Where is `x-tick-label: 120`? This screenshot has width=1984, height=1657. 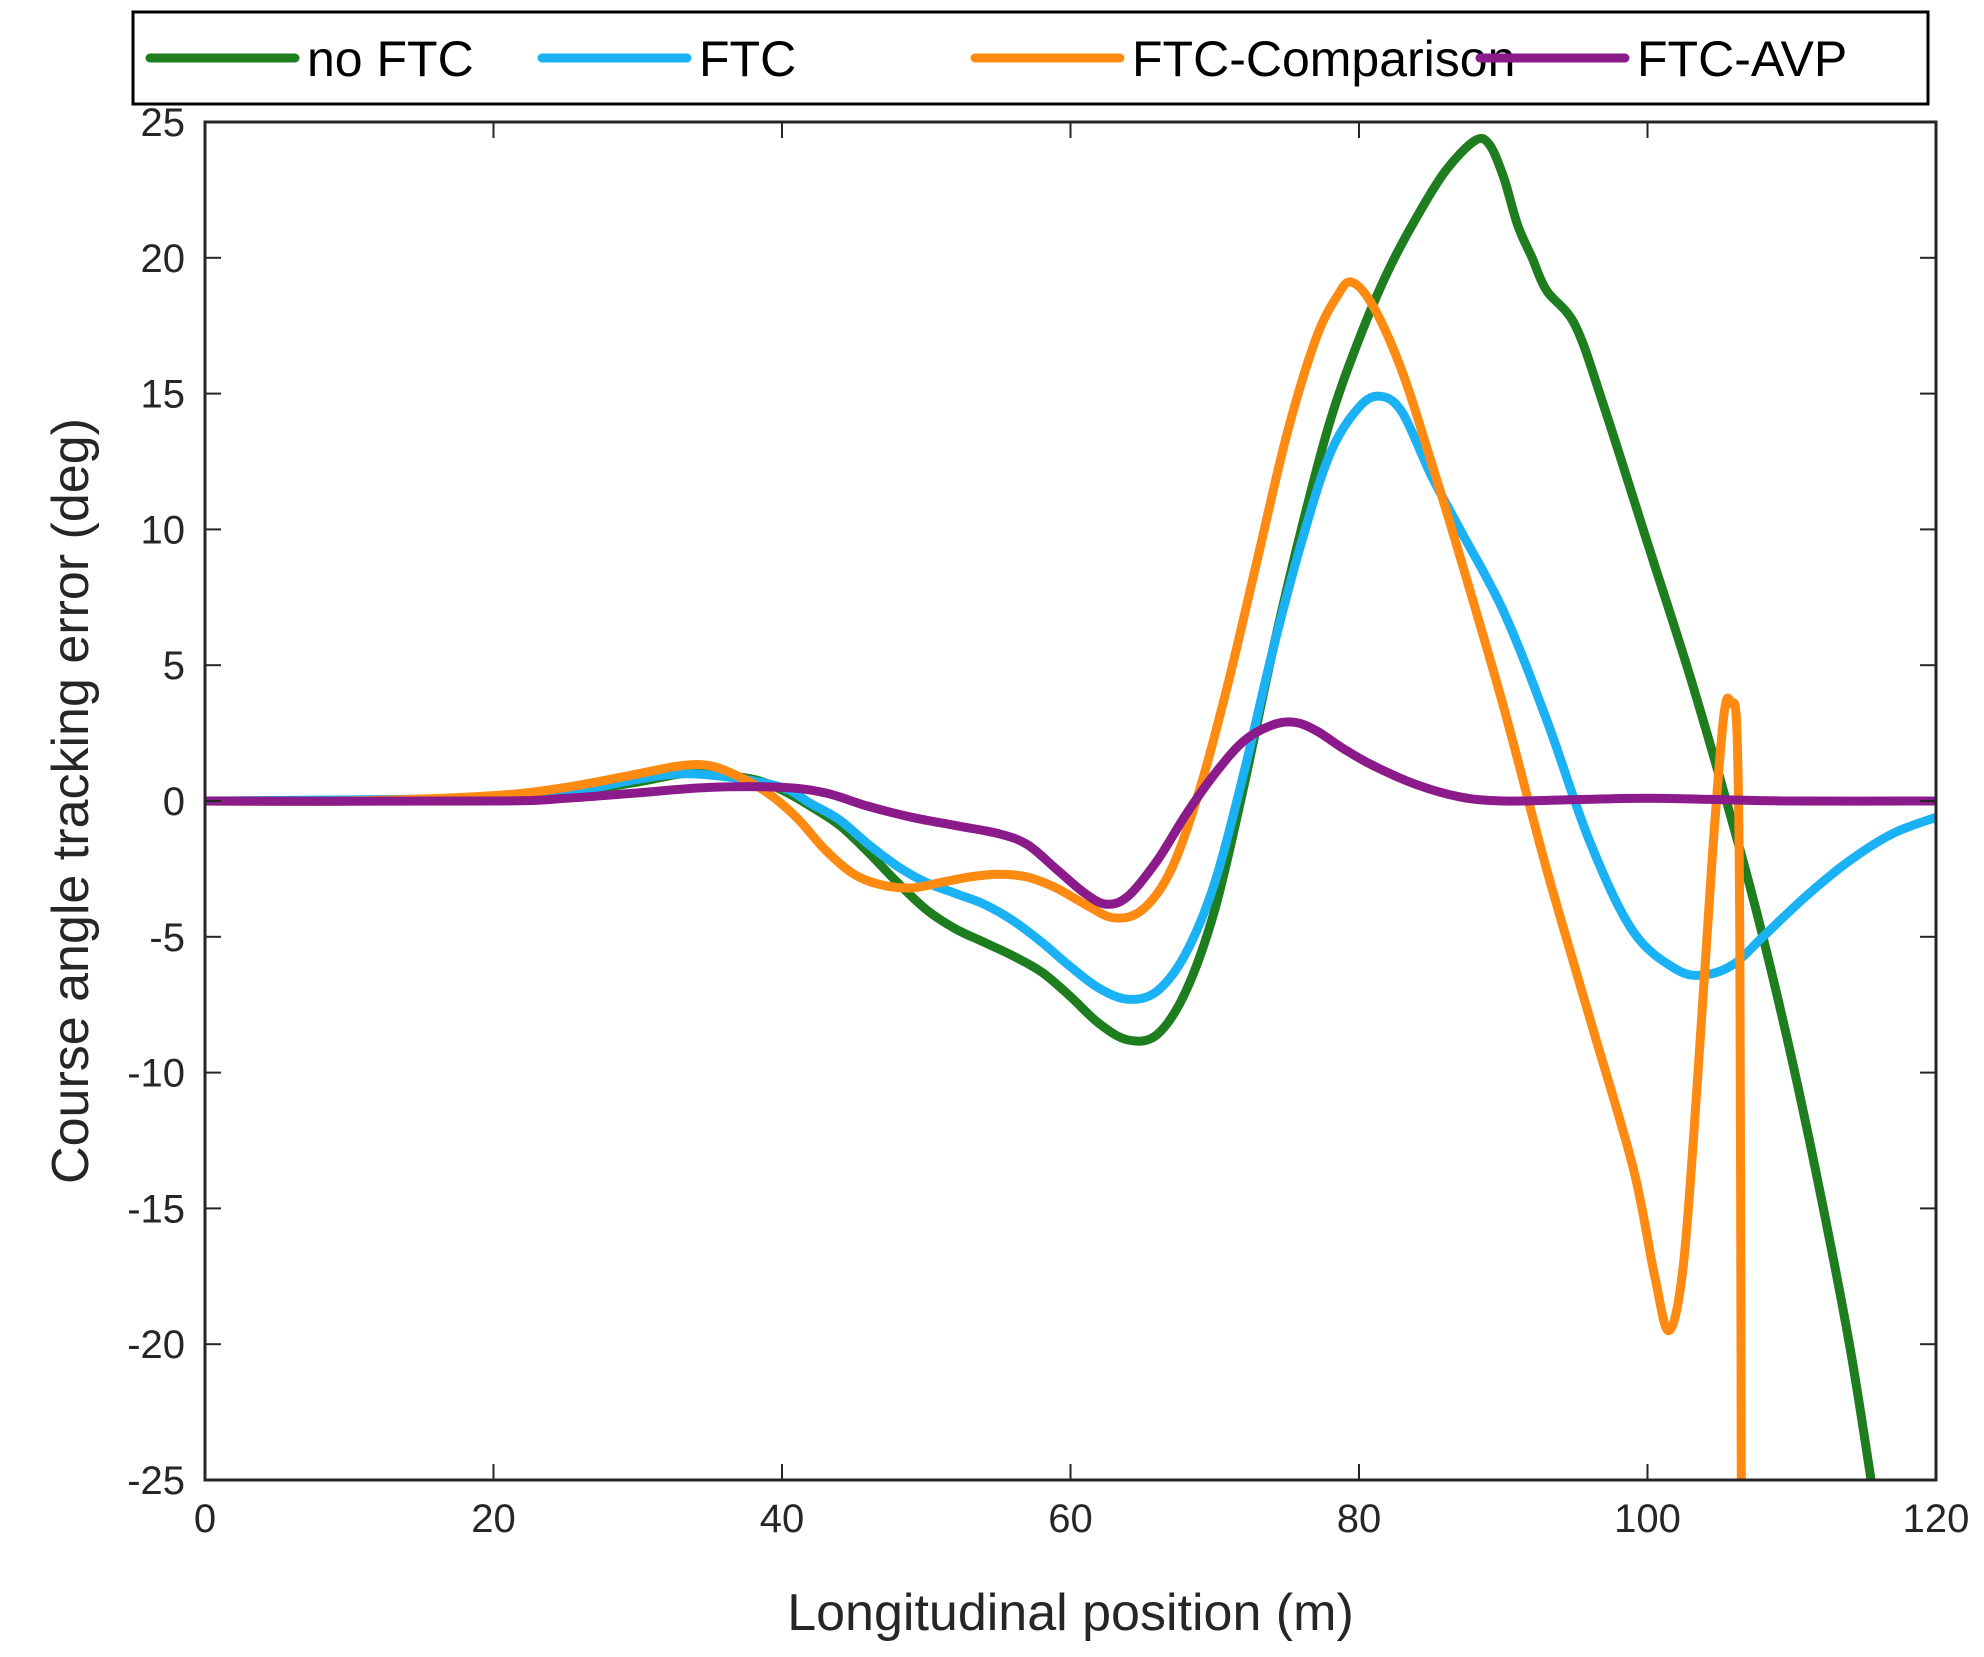 x-tick-label: 120 is located at coordinates (1936, 1519).